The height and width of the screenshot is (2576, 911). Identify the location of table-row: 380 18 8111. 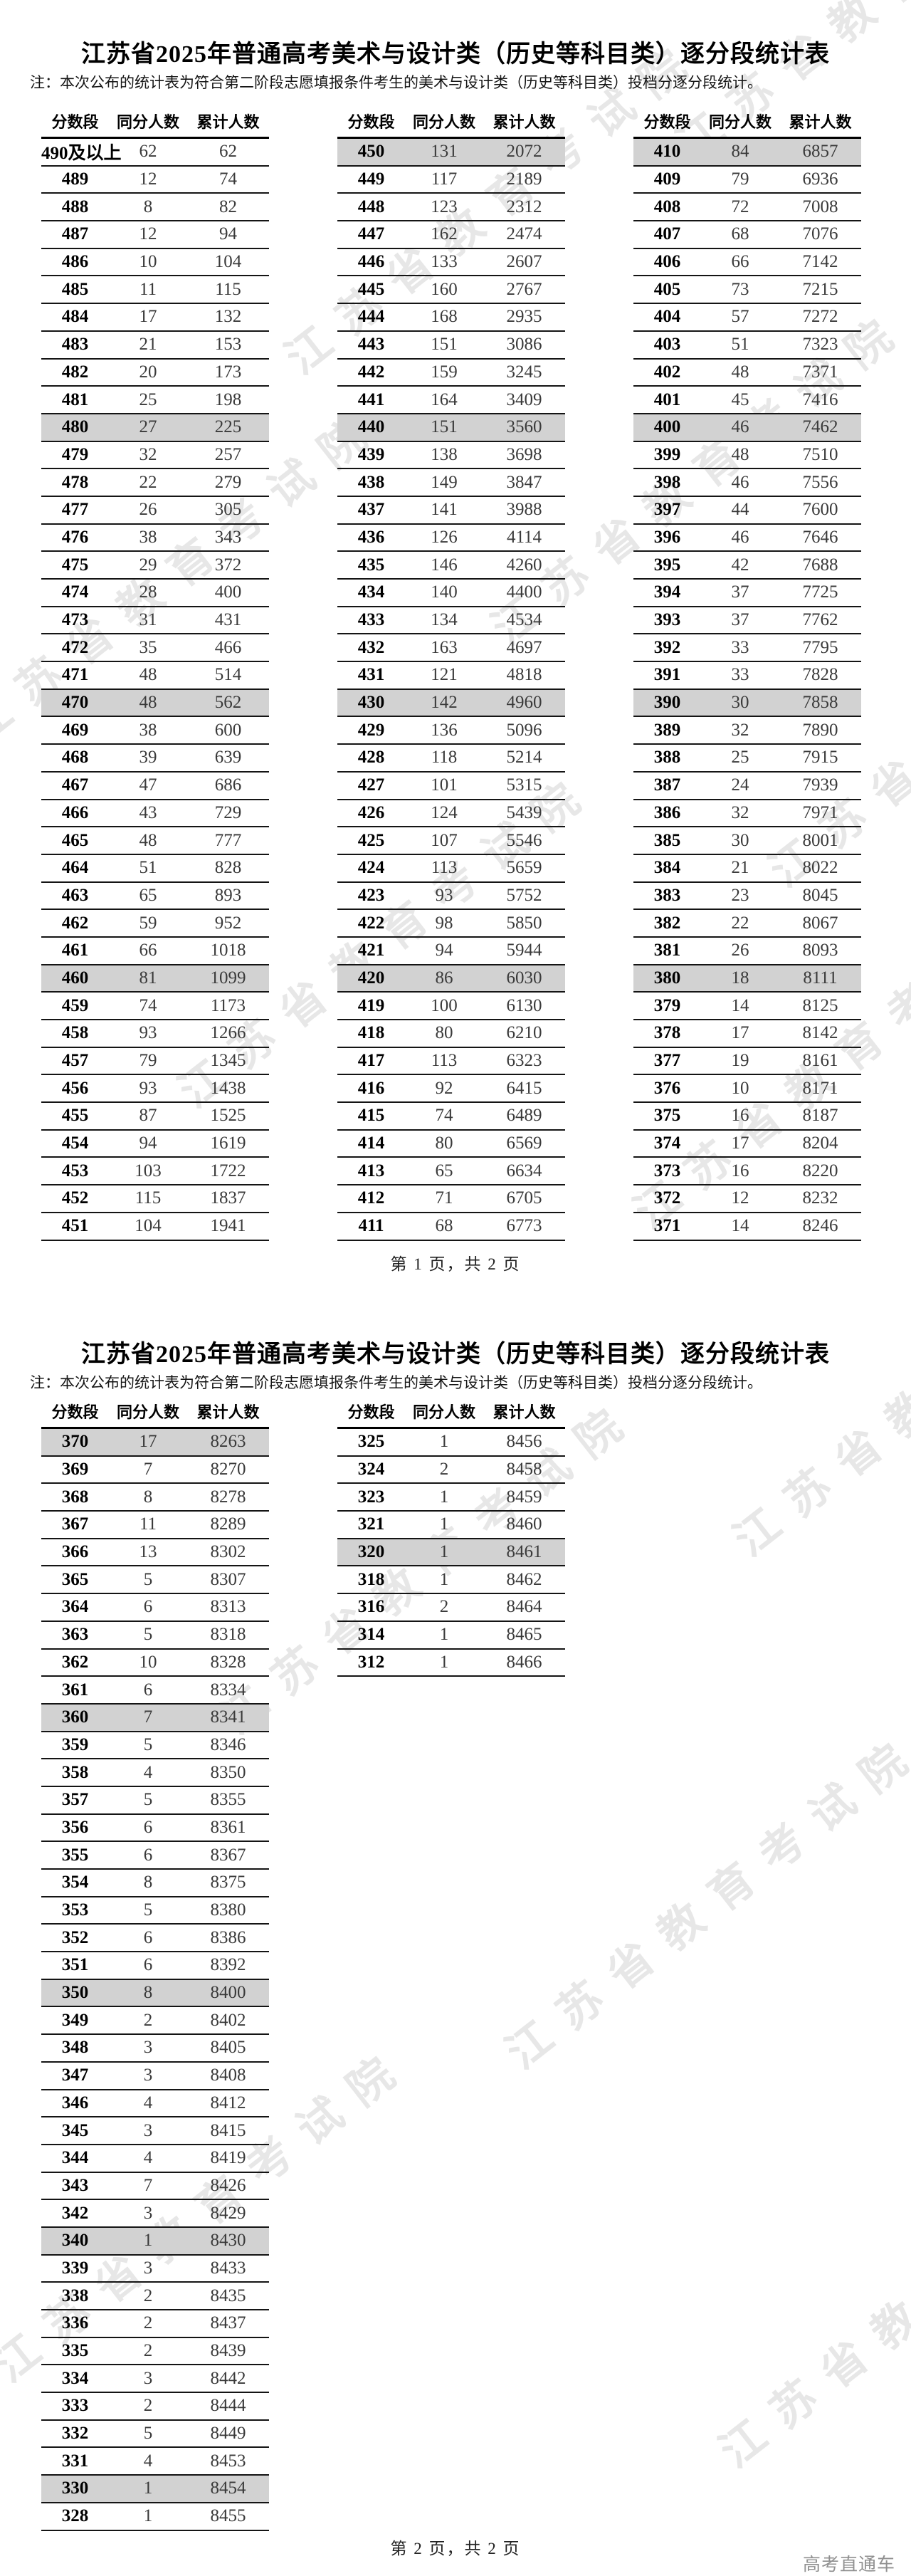
(747, 979).